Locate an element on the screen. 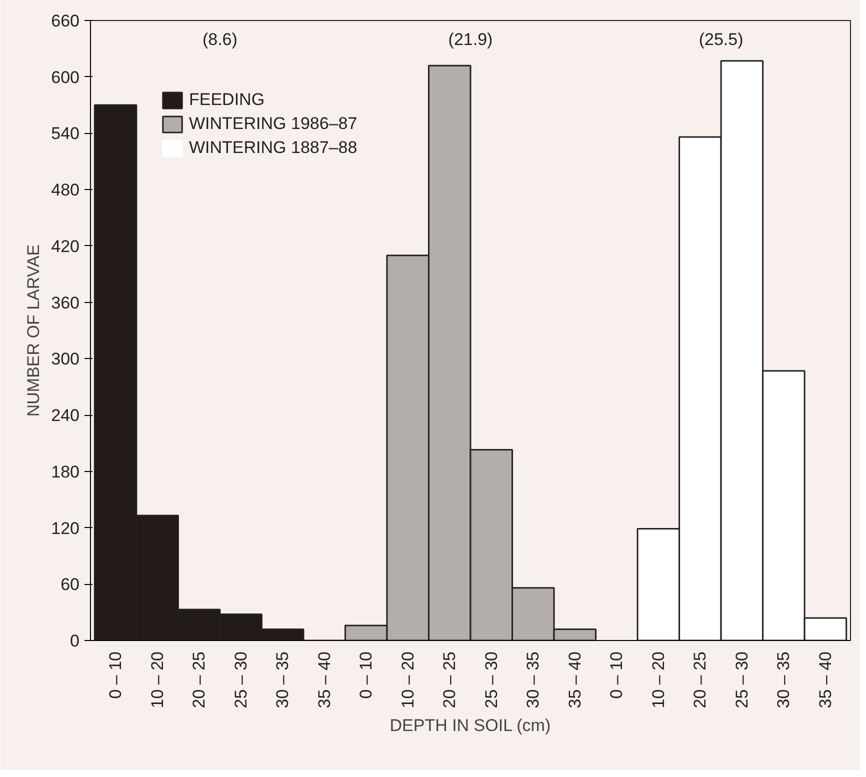  y-tick-label: 540 is located at coordinates (65, 134).